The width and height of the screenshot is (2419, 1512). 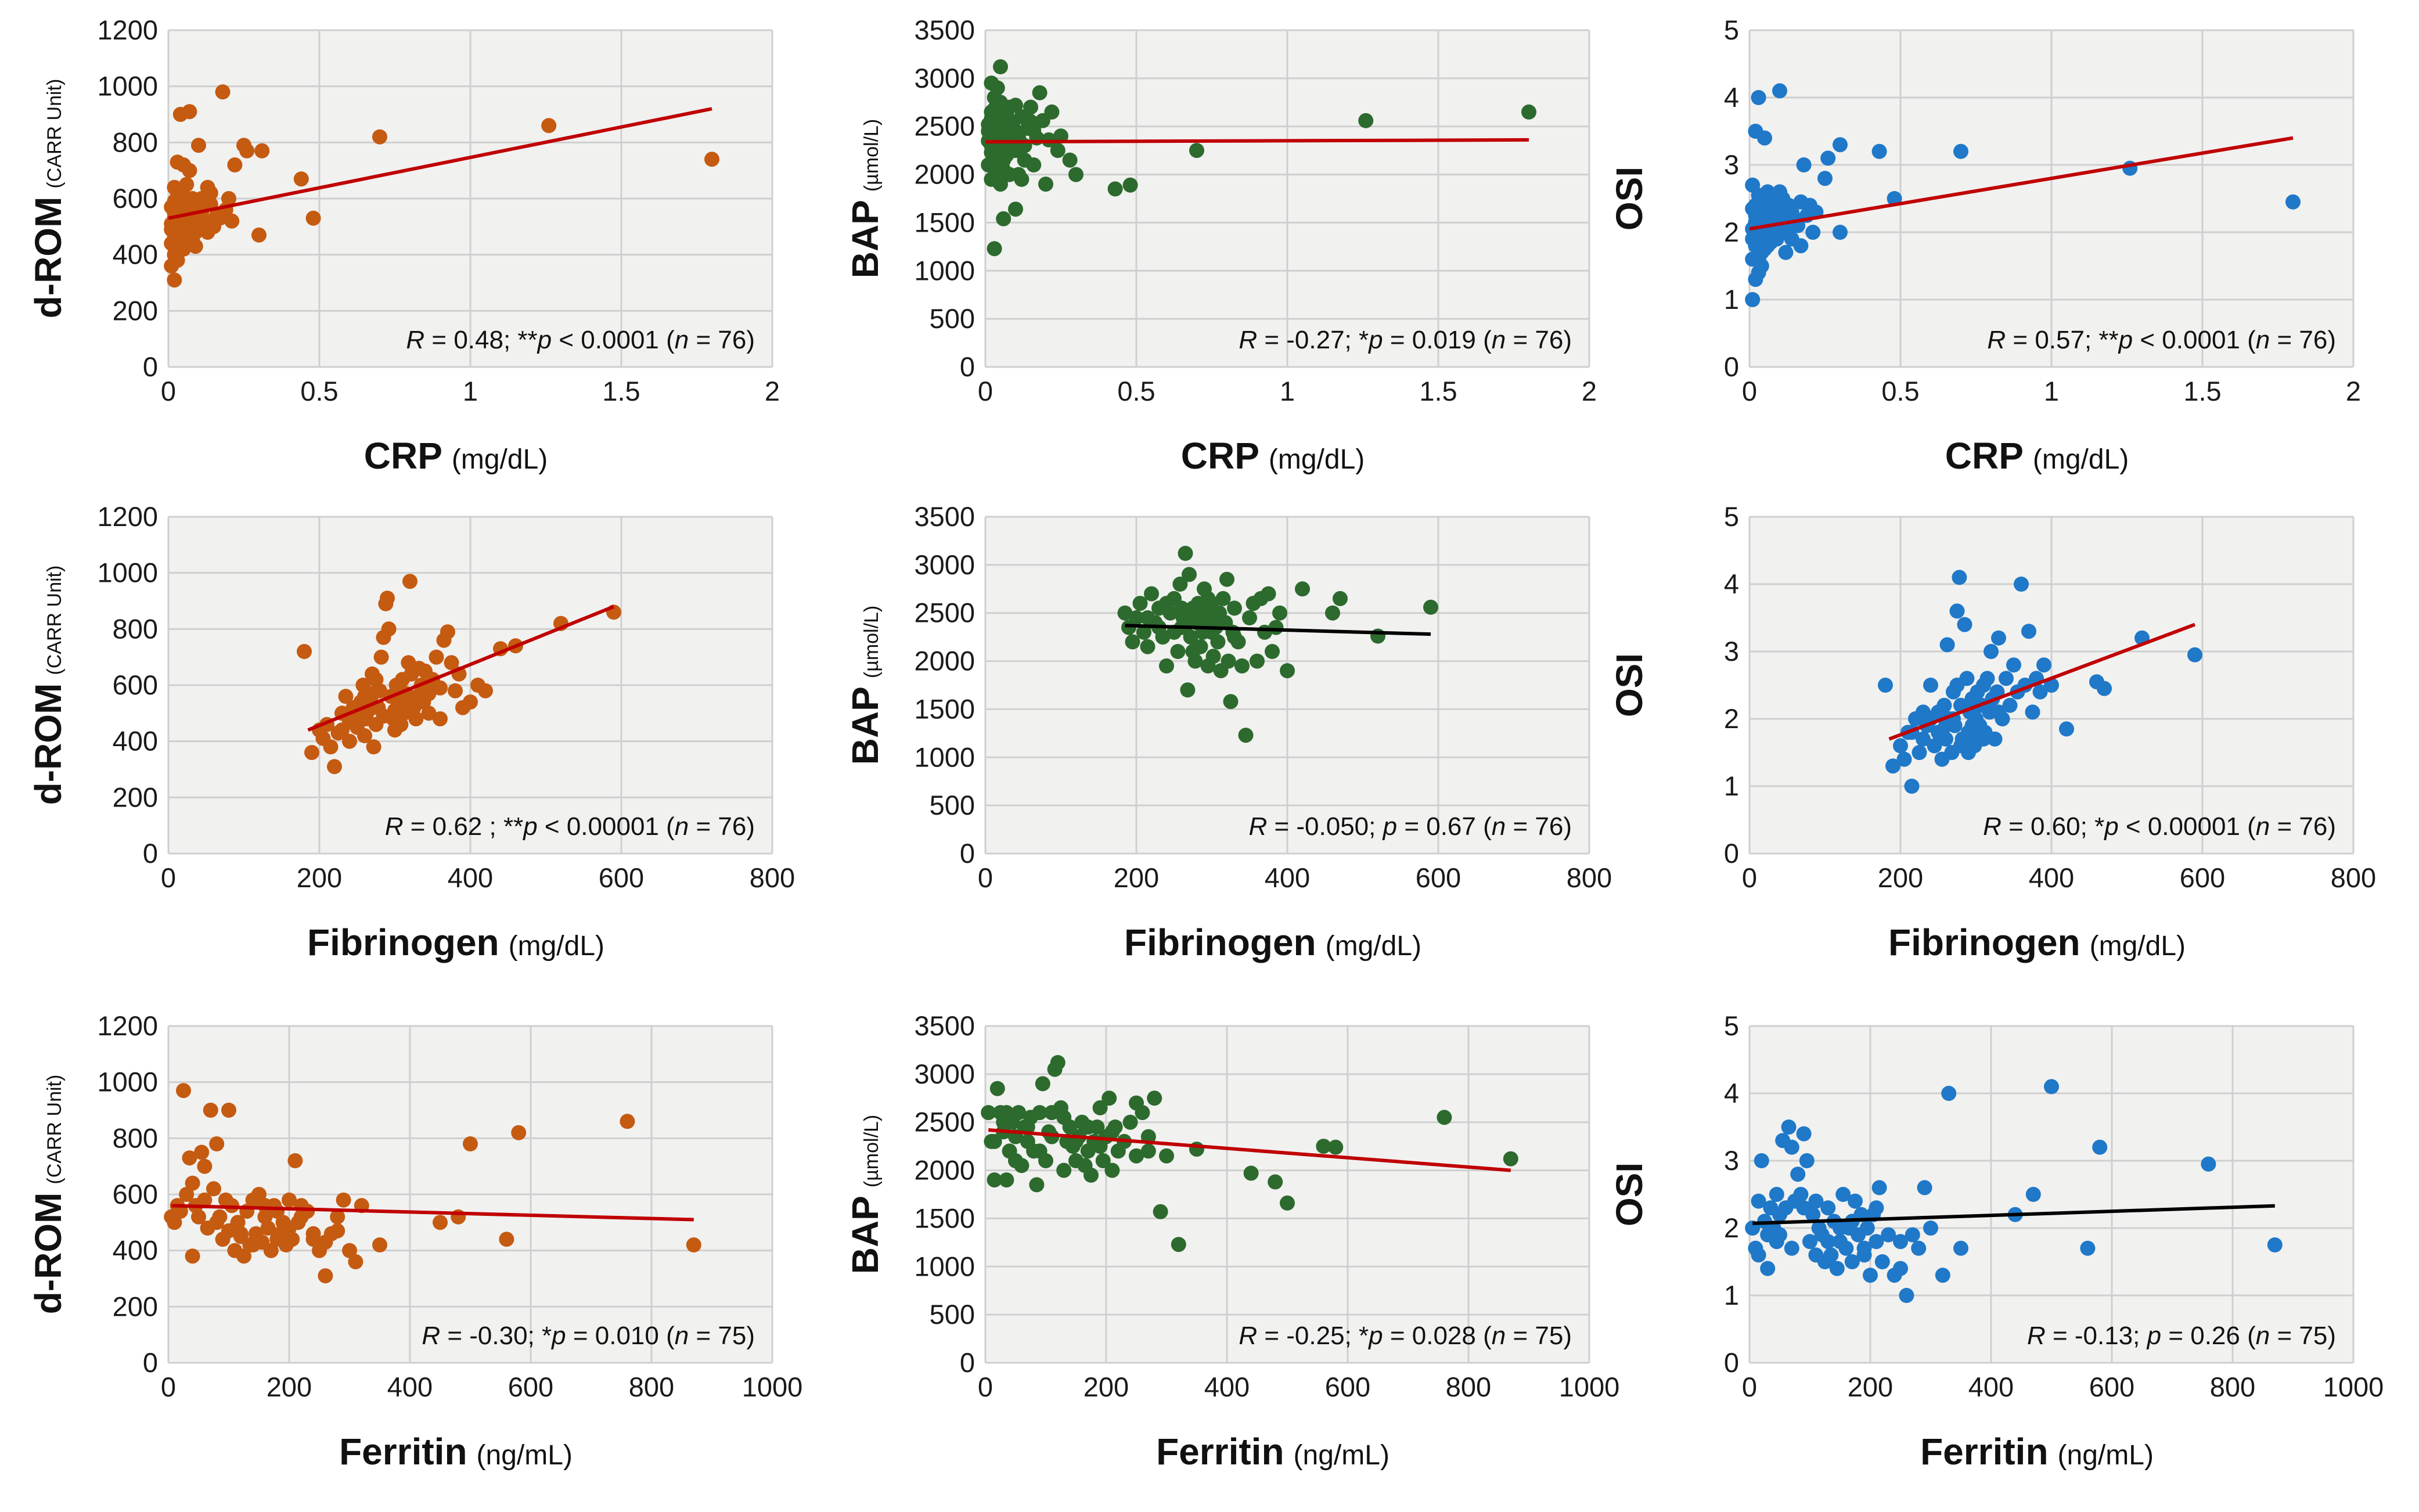 I want to click on x-tick-label: 200, so click(x=1871, y=1387).